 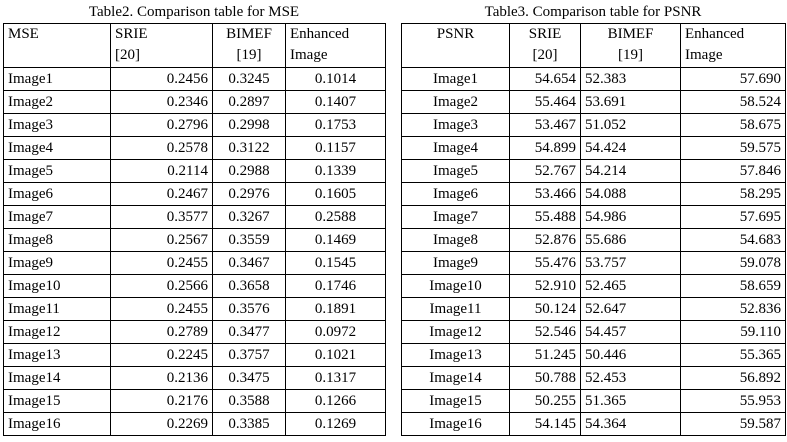 What do you see at coordinates (335, 194) in the screenshot?
I see `cell: 0.1605` at bounding box center [335, 194].